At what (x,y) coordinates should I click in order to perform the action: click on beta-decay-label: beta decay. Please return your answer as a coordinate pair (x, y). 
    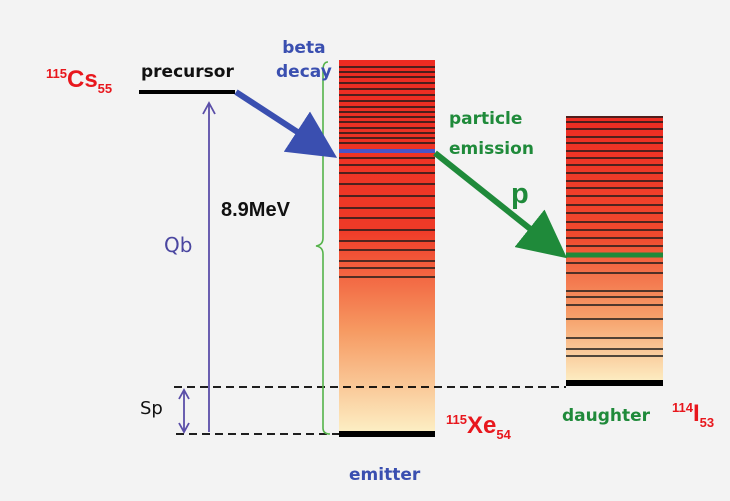
    Looking at the image, I should click on (304, 60).